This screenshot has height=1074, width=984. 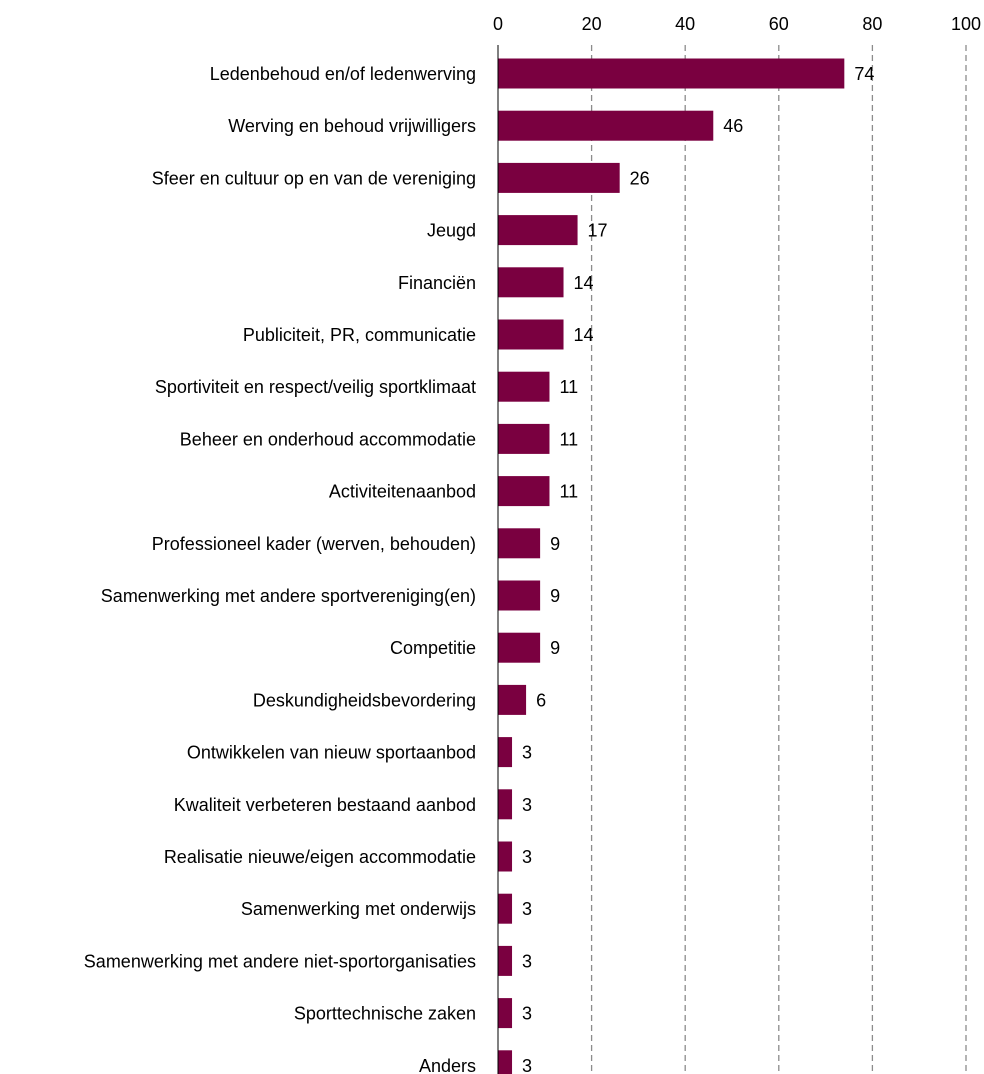 What do you see at coordinates (402, 492) in the screenshot?
I see `category-label: Activiteitenaanbod` at bounding box center [402, 492].